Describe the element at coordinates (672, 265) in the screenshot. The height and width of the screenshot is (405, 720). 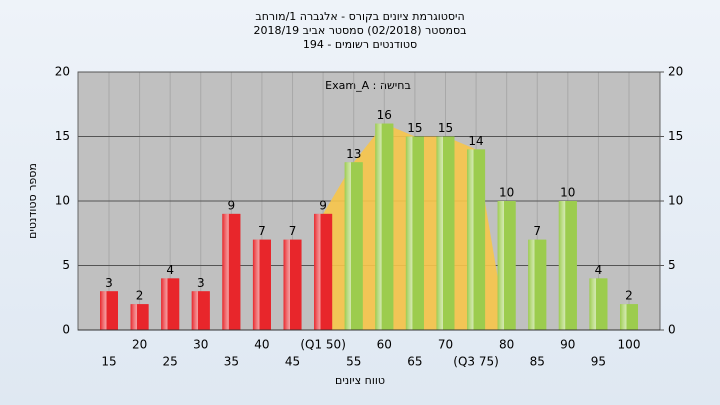
I see `y2-tick-label: 5` at that location.